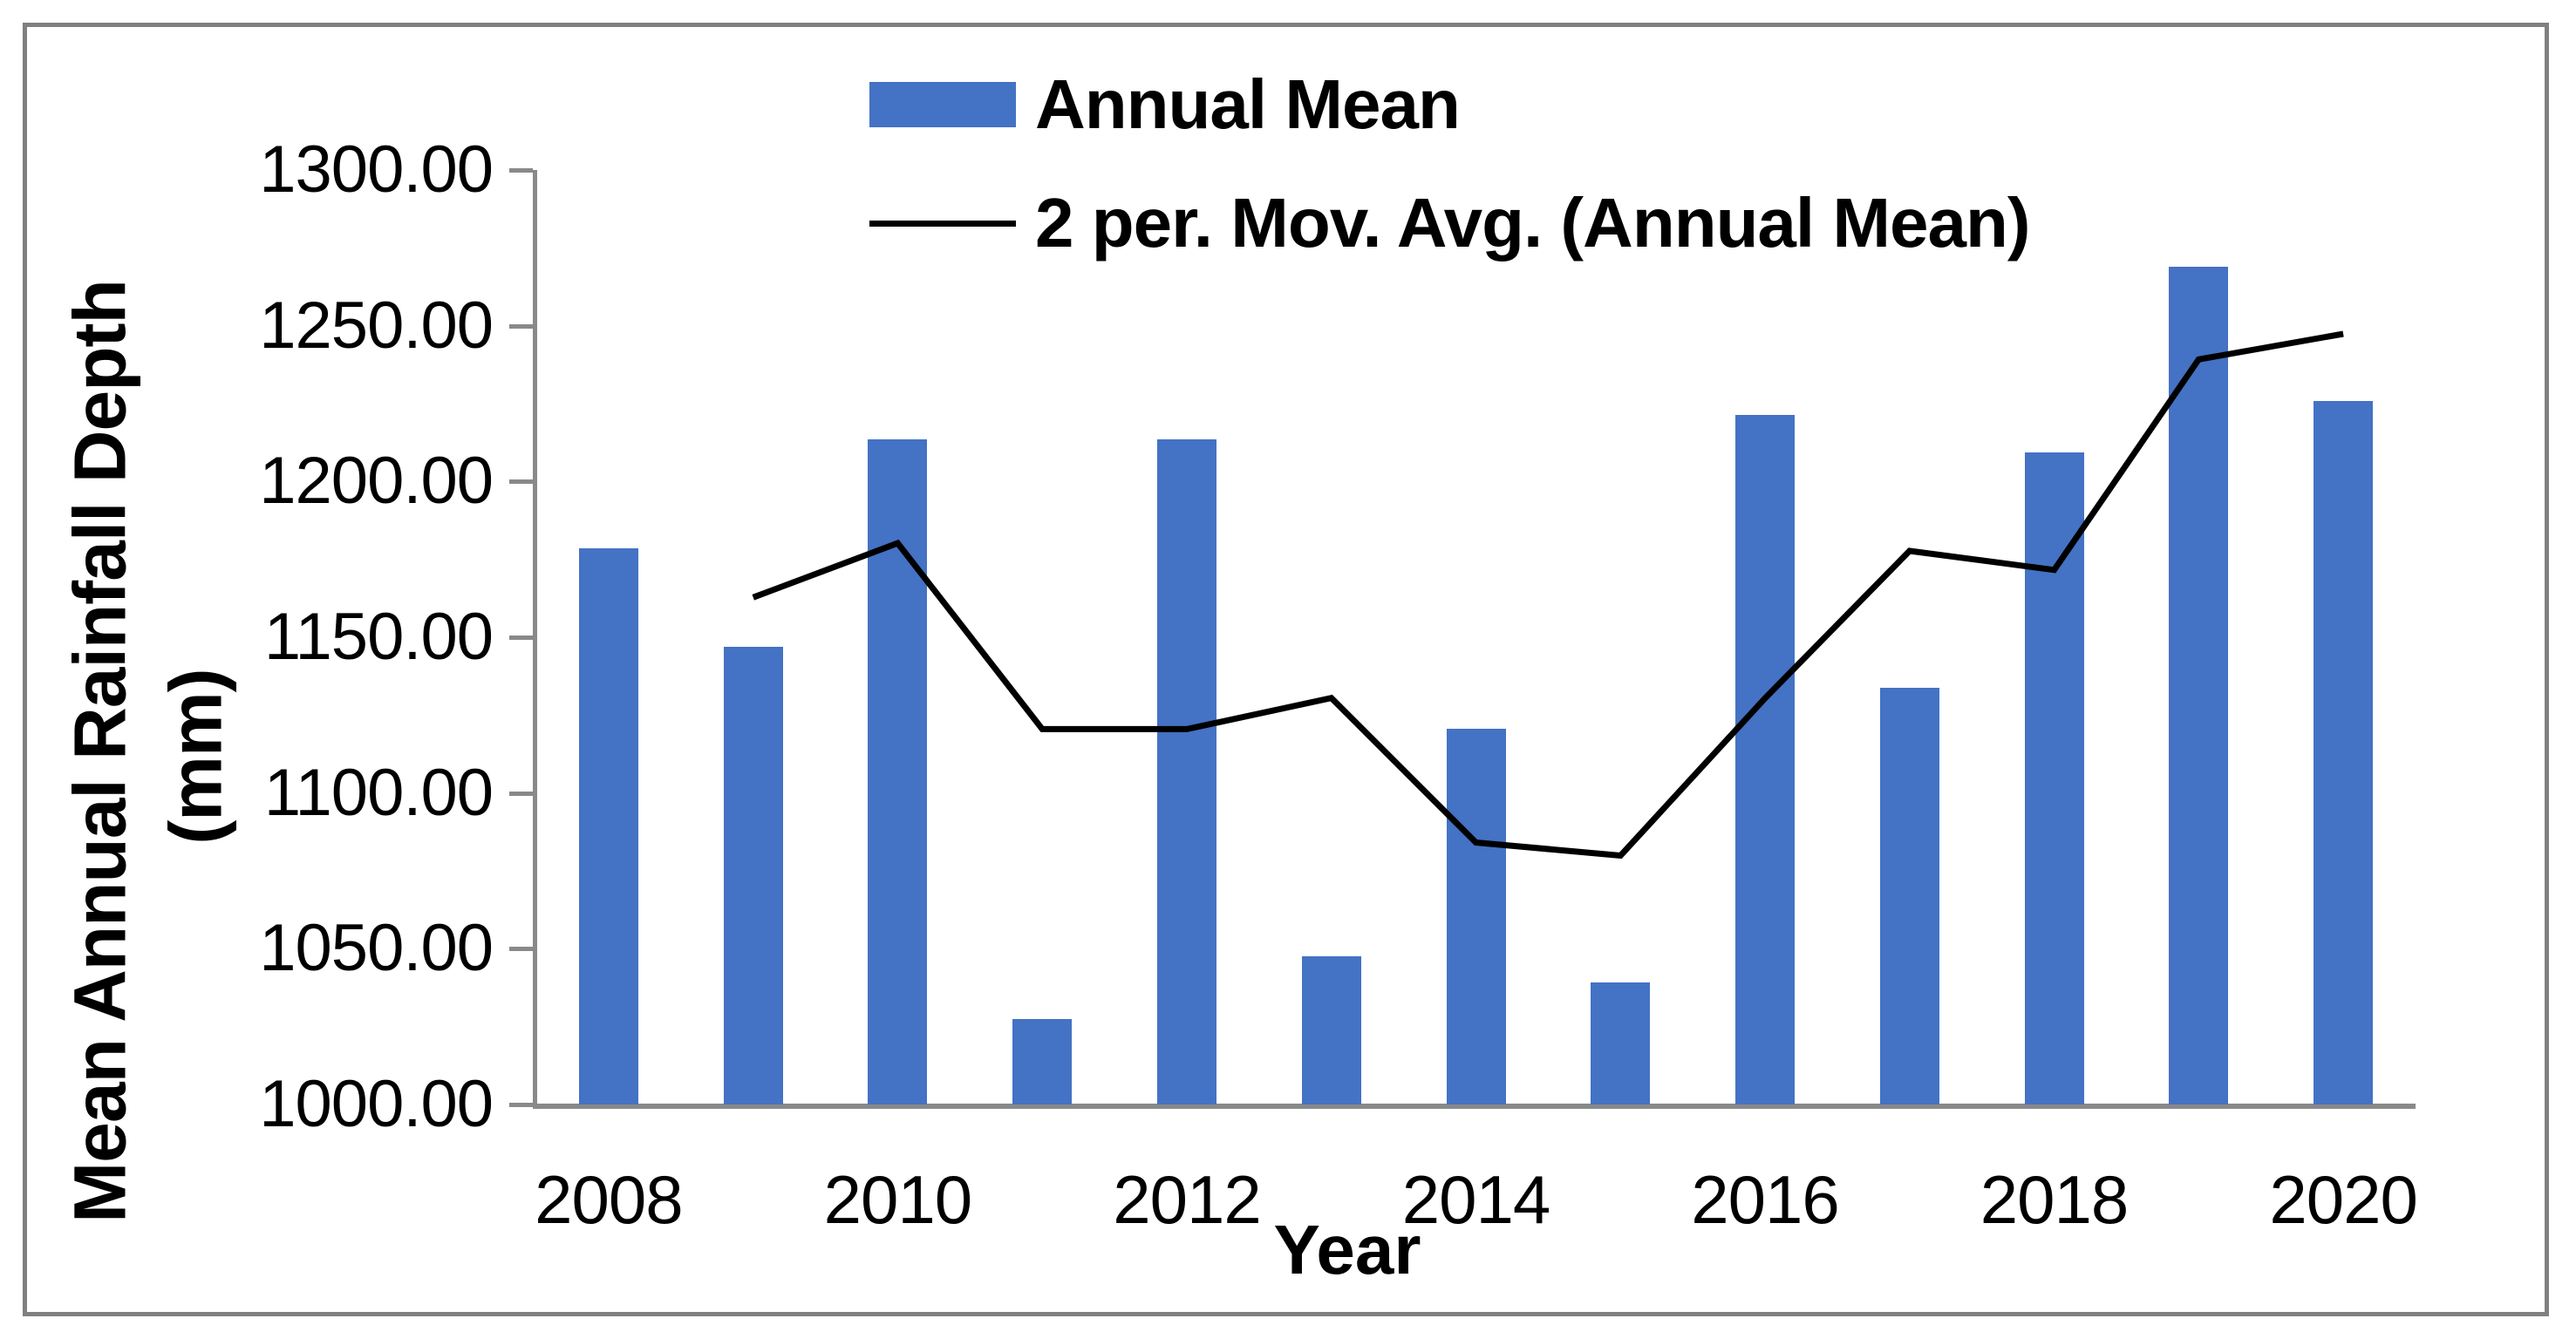 This screenshot has width=2576, height=1332. Describe the element at coordinates (1476, 916) in the screenshot. I see `bar-2014` at that location.